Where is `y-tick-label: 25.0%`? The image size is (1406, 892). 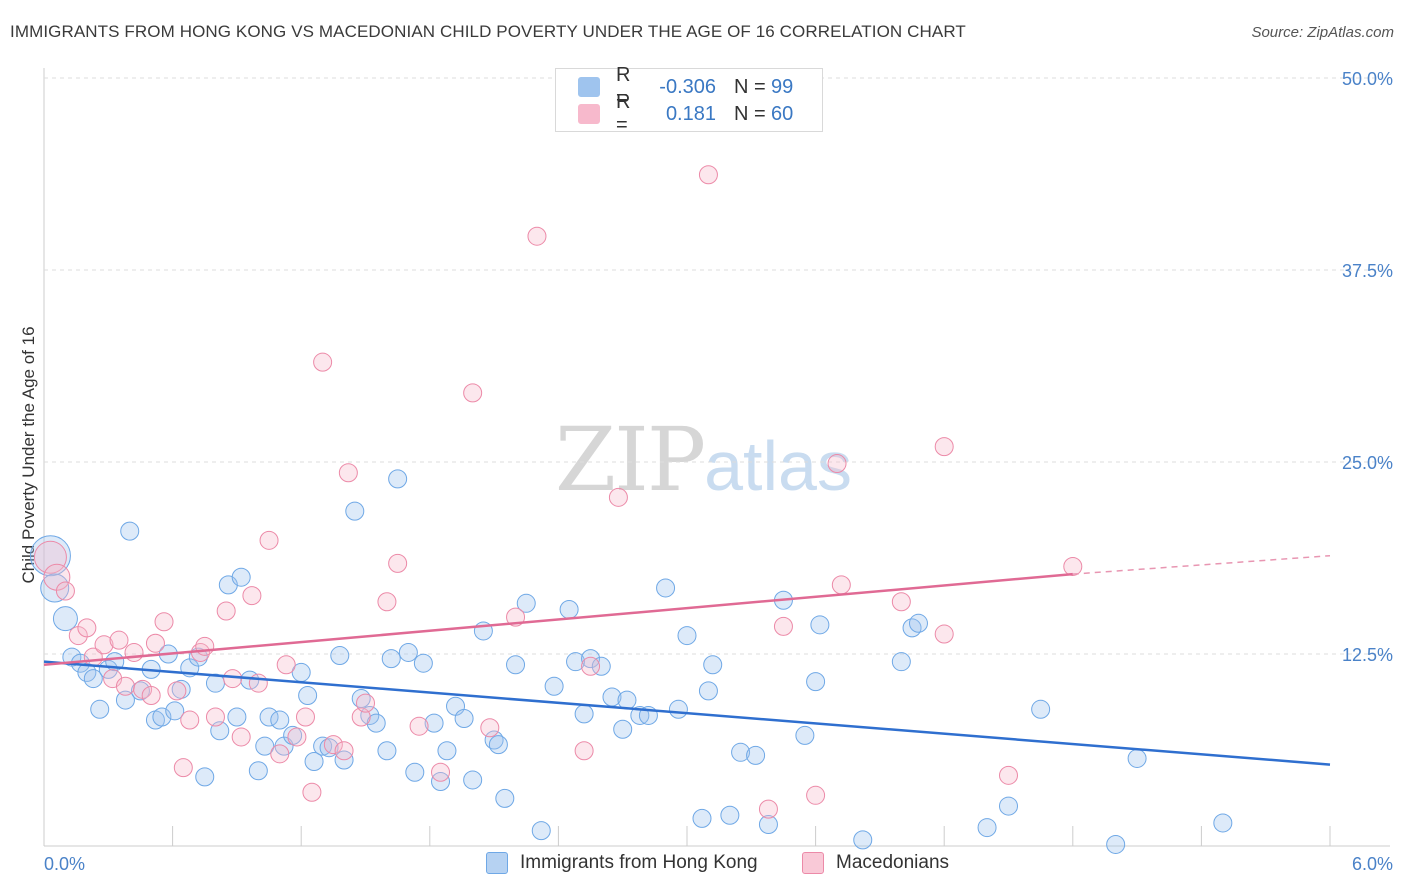
y-tick-label: 25.0% is located at coordinates (1367, 463).